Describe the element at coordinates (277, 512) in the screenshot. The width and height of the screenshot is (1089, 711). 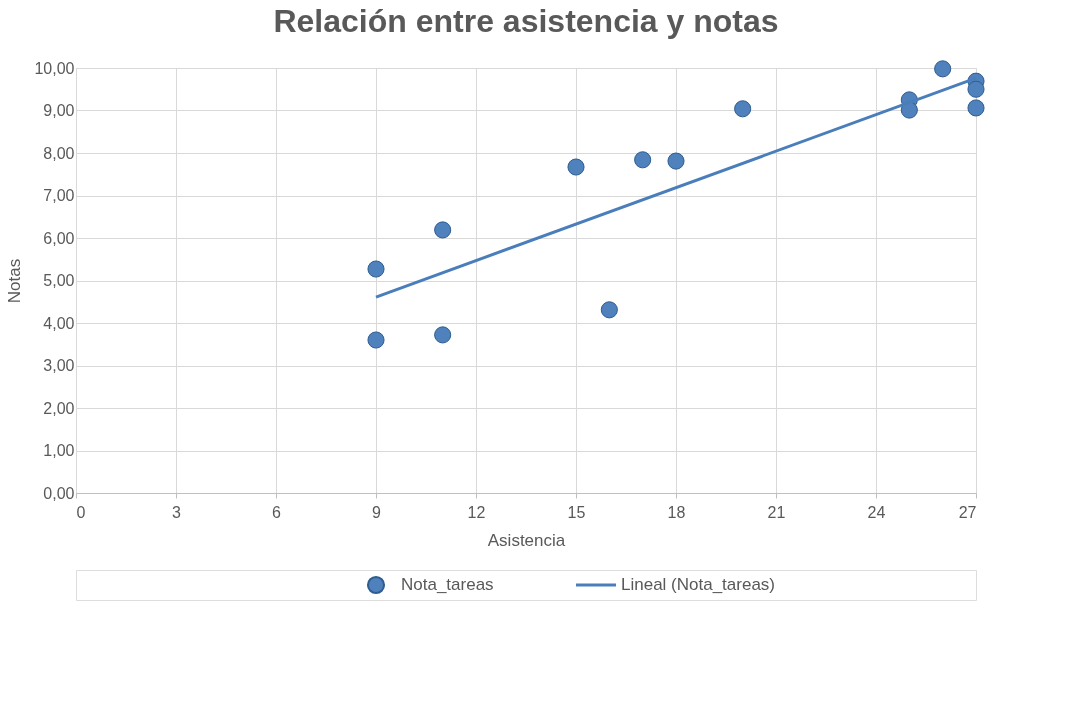
I see `x-tick-label: 6` at that location.